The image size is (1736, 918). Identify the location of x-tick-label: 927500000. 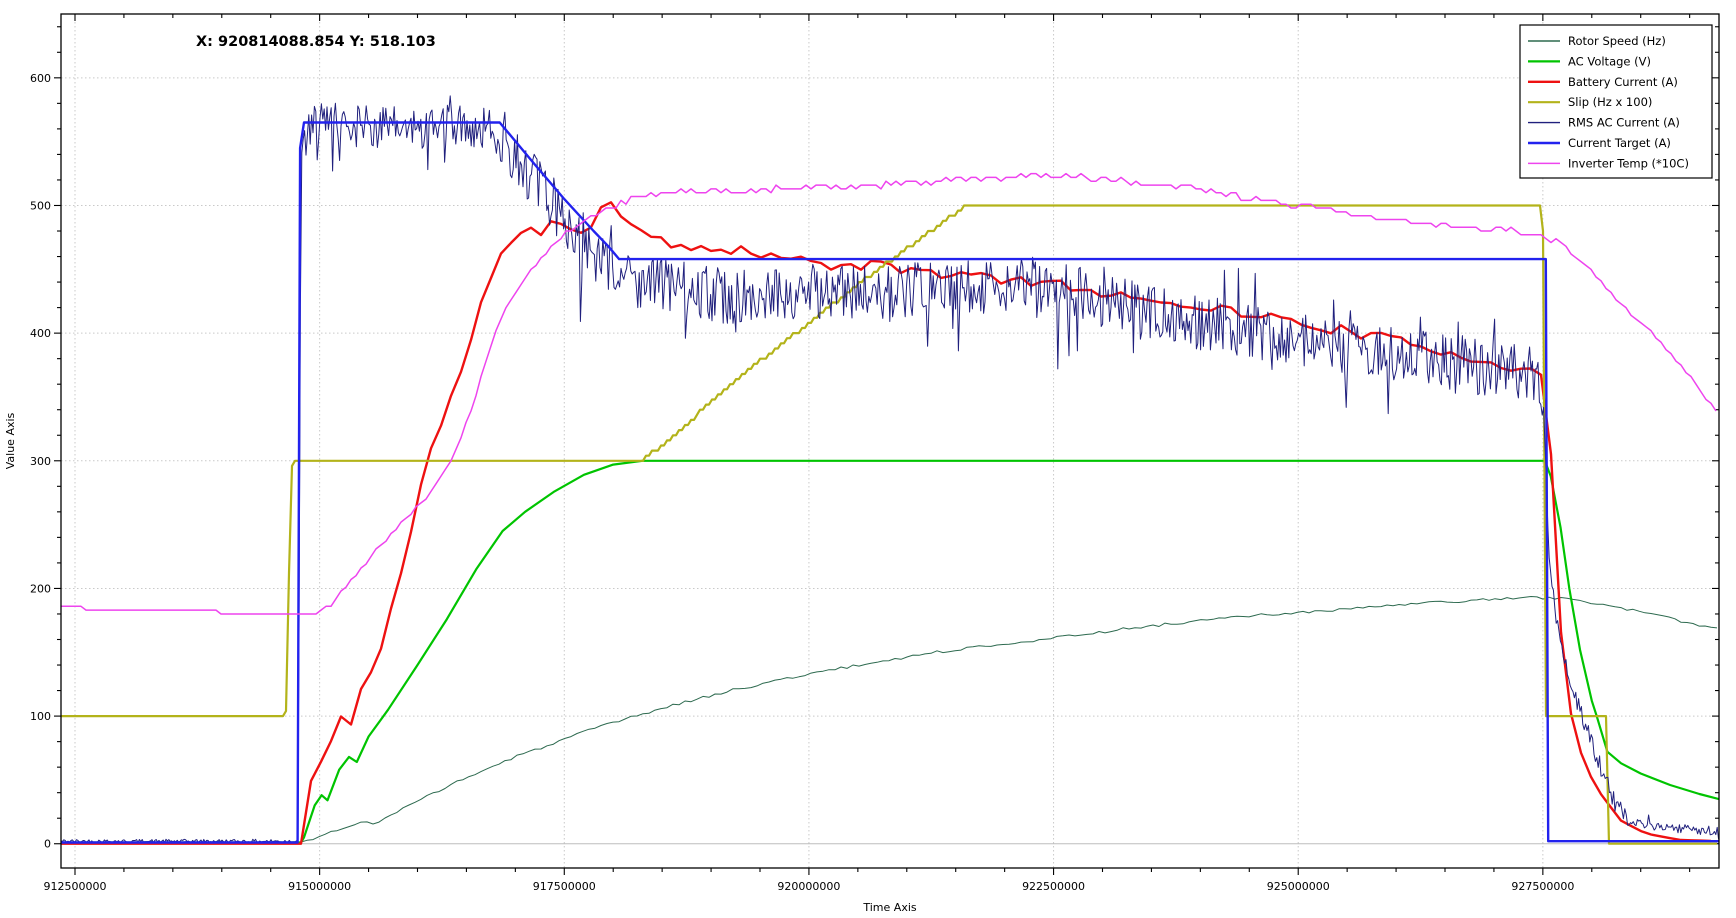
(1542, 886).